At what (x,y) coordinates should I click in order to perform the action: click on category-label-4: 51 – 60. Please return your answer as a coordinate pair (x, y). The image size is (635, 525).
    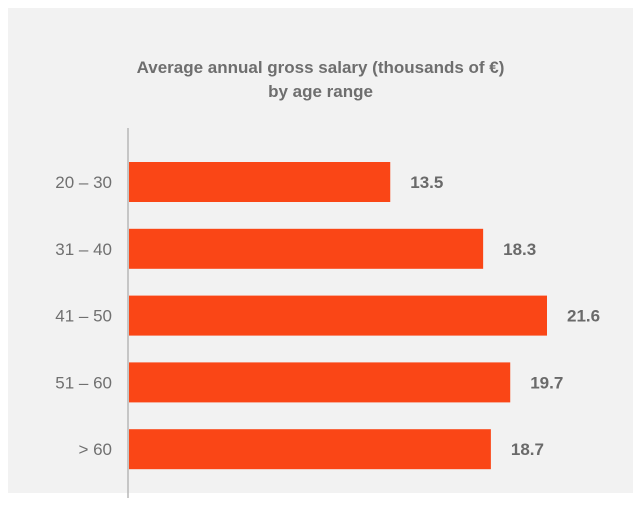
    Looking at the image, I should click on (83, 382).